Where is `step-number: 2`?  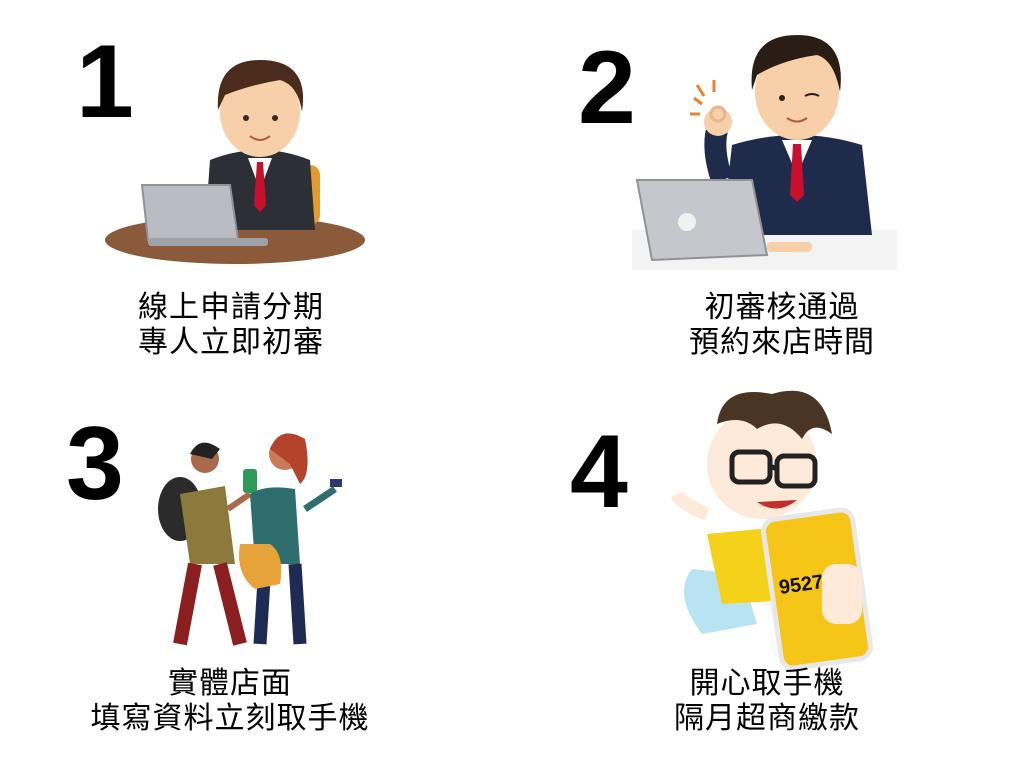 step-number: 2 is located at coordinates (607, 88).